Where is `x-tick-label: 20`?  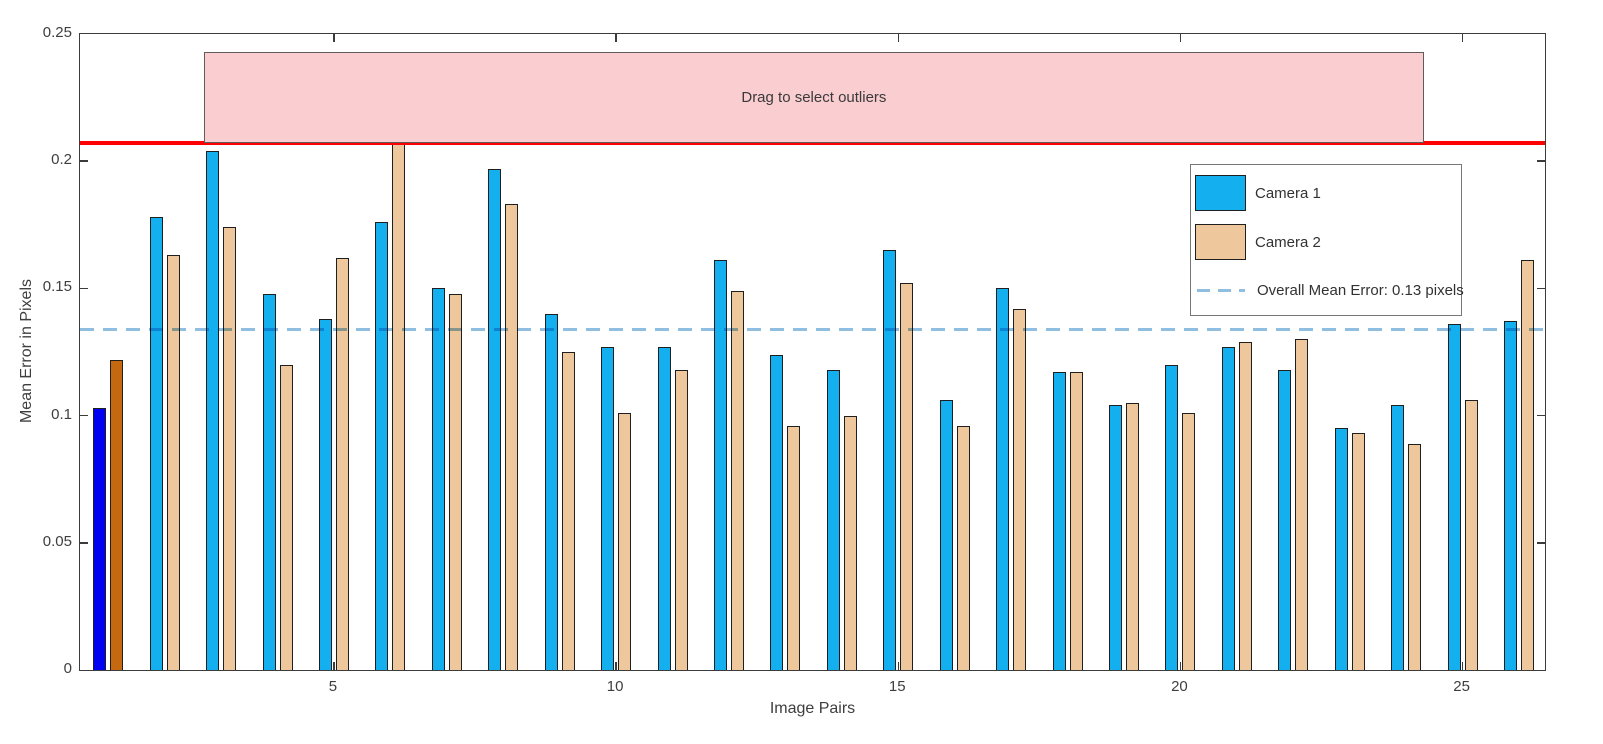 x-tick-label: 20 is located at coordinates (1179, 686).